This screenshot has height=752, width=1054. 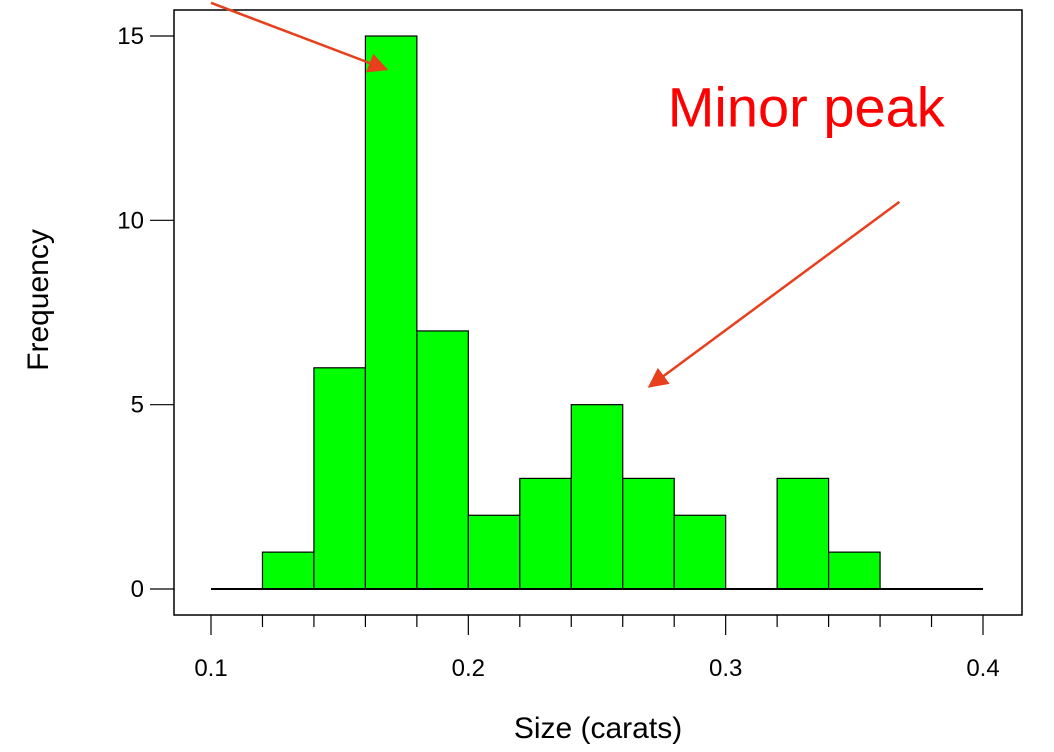 What do you see at coordinates (137, 405) in the screenshot?
I see `y-tick-label: 5` at bounding box center [137, 405].